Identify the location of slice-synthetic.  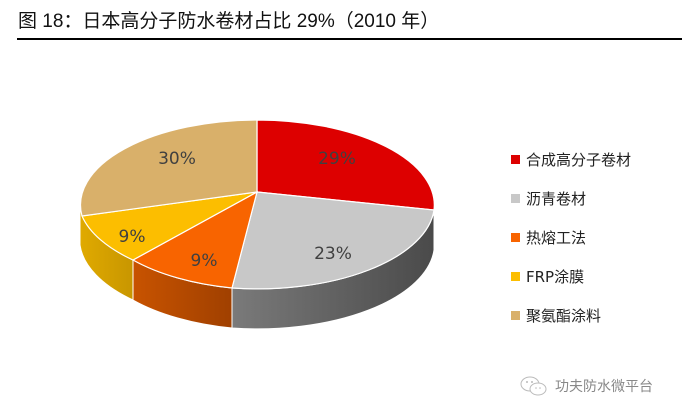
(345, 165).